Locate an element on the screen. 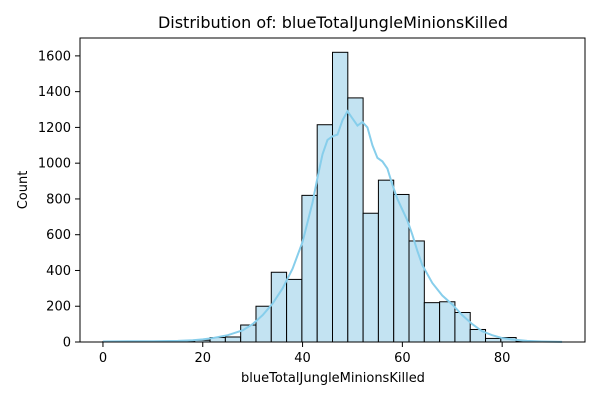 The image size is (600, 400). x-axis-ticks: 0 20 40 60 80 is located at coordinates (305, 354).